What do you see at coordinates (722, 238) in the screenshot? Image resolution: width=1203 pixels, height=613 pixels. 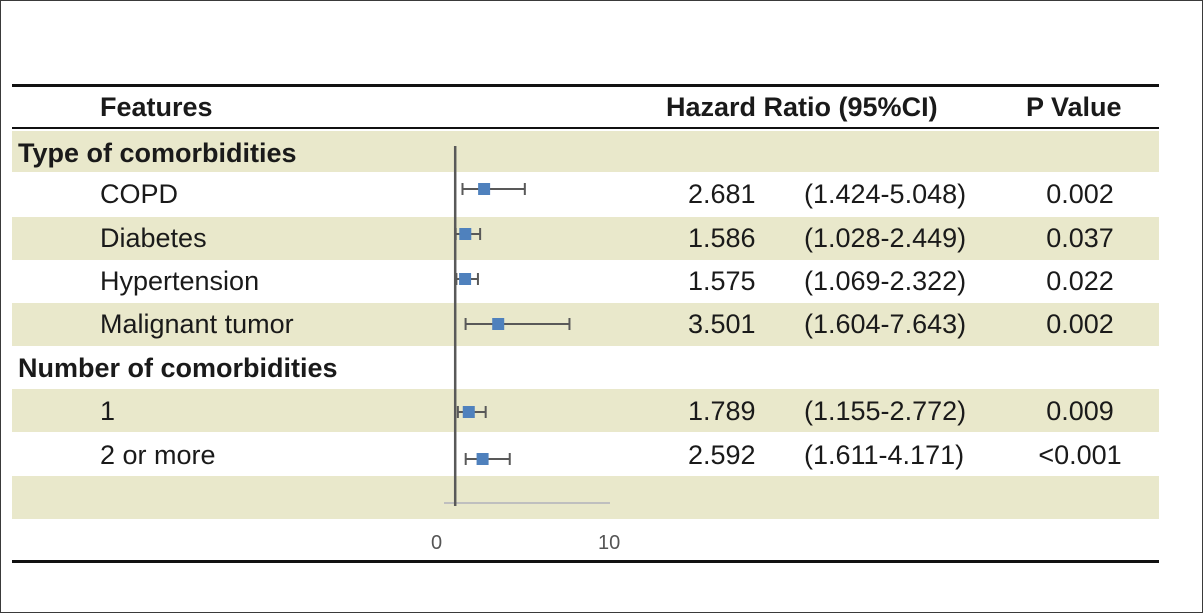 I see `row-hr-diabetes: 1.586` at bounding box center [722, 238].